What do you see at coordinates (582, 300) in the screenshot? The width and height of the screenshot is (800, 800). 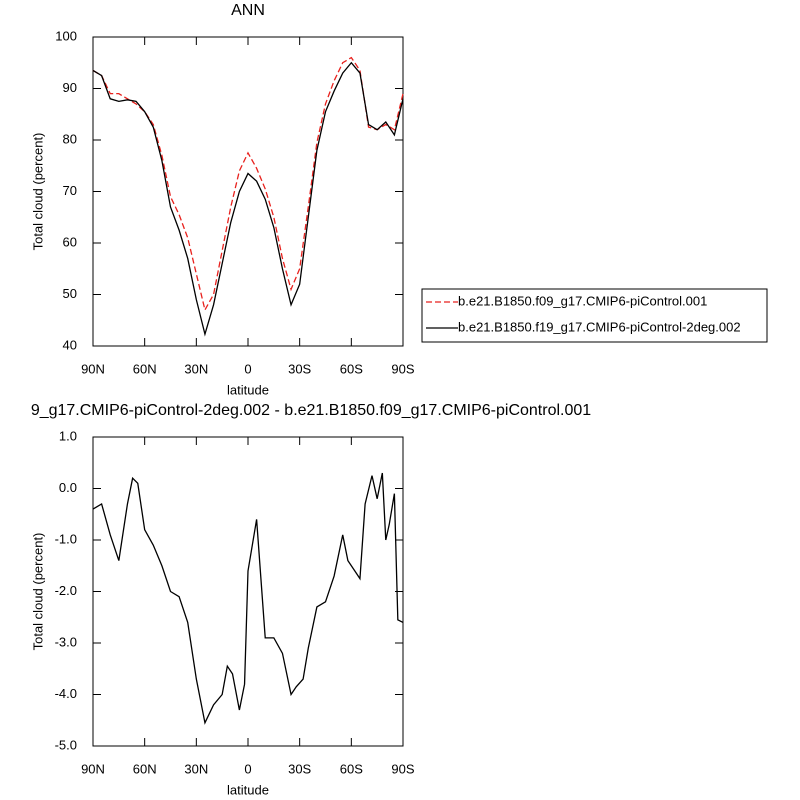 I see `legend-label: b.e21.B1850.f09_g17.CMIP6-piControl.001` at bounding box center [582, 300].